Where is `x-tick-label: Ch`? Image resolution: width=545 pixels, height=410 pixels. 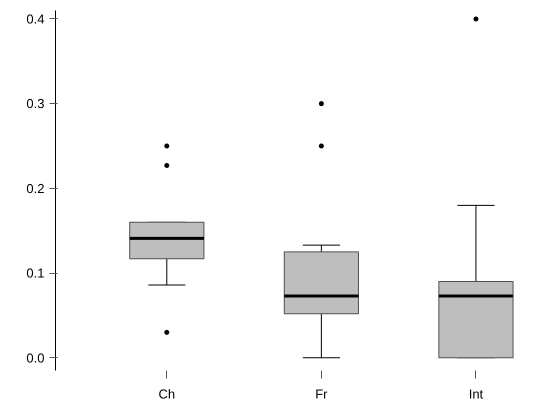 x-tick-label: Ch is located at coordinates (167, 394).